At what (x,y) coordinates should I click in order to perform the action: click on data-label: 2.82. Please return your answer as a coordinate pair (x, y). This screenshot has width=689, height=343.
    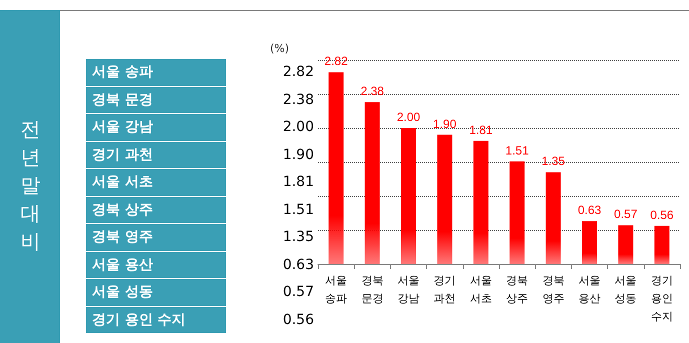
    Looking at the image, I should click on (336, 61).